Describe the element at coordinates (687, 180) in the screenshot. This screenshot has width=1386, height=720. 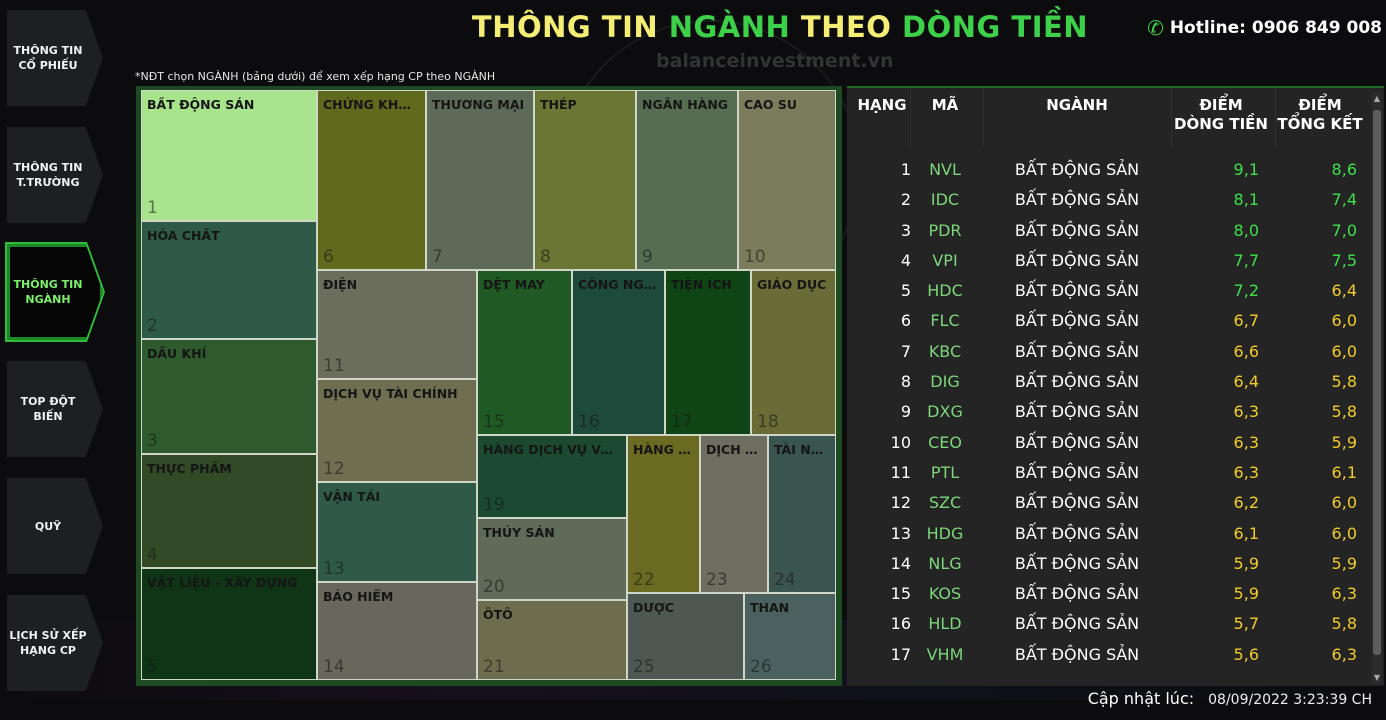
I see `treemap-tile: NGÂN HÀNG 9` at that location.